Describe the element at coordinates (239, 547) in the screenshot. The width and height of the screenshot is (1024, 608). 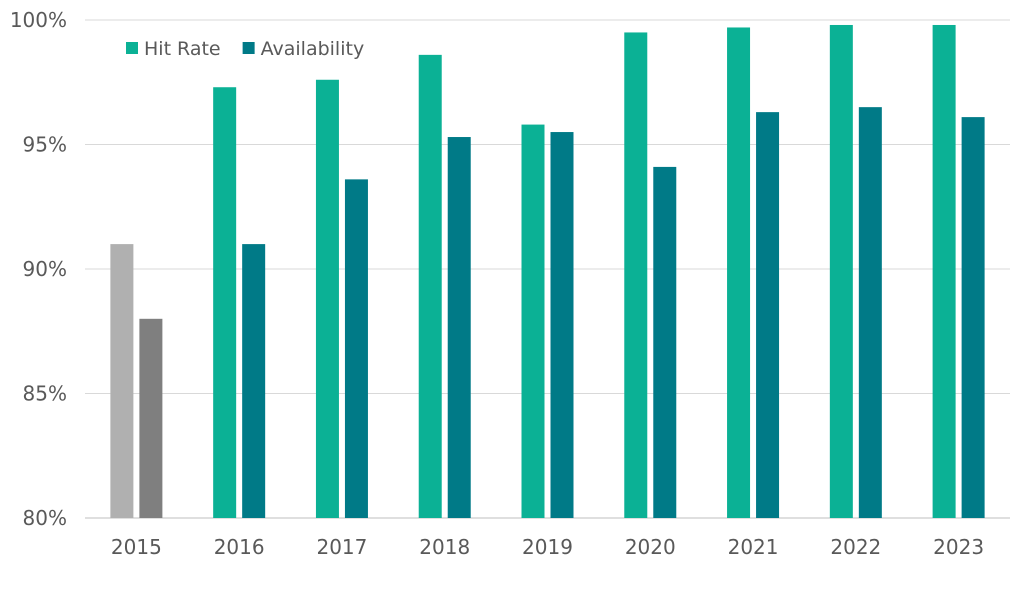
I see `x-tick-label: 2016` at that location.